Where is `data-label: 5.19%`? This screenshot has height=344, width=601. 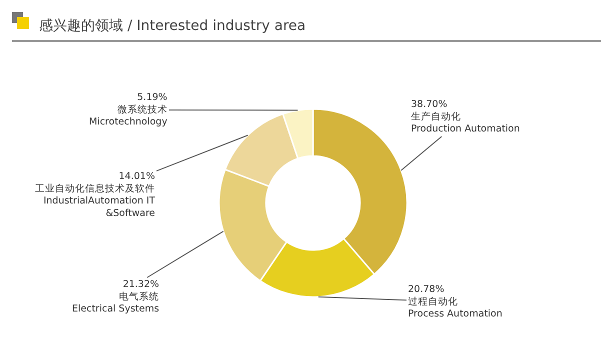
data-label: 5.19% is located at coordinates (152, 97).